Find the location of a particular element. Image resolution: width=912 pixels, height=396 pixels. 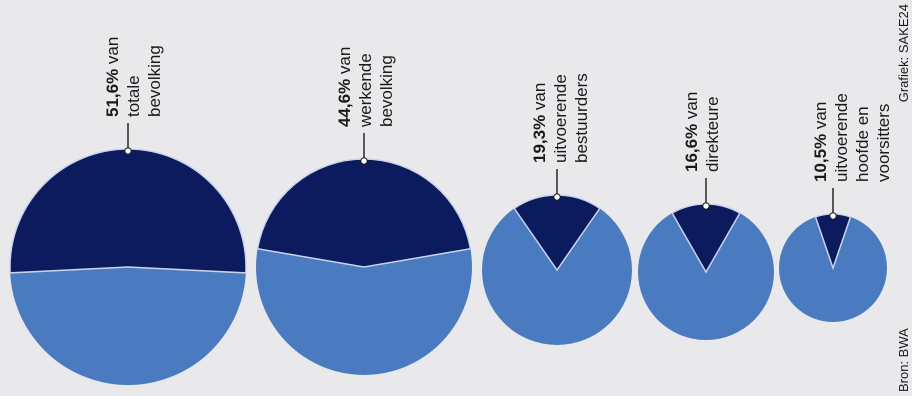

pie-label-line: voorsitters is located at coordinates (883, 143).